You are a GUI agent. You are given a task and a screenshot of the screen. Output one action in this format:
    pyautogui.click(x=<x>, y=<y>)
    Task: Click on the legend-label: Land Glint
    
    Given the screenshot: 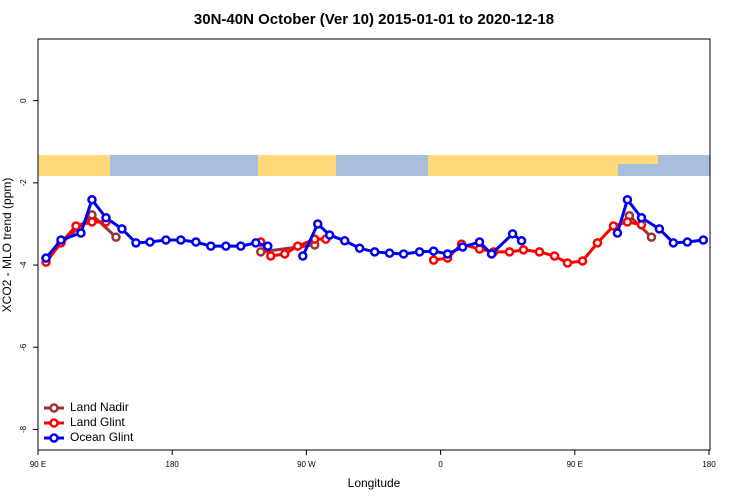 What is the action you would take?
    pyautogui.click(x=97, y=422)
    